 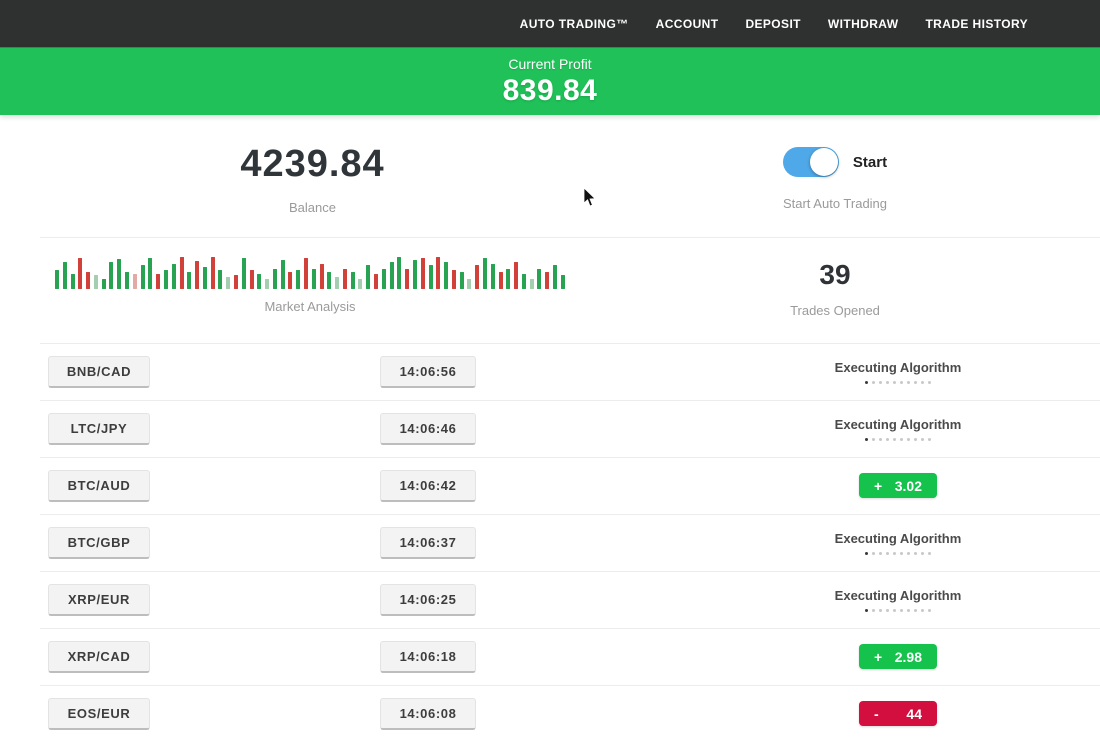 I want to click on trade-row: LTC/JPY 14:06:46 Executing Algorithm, so click(x=550, y=428).